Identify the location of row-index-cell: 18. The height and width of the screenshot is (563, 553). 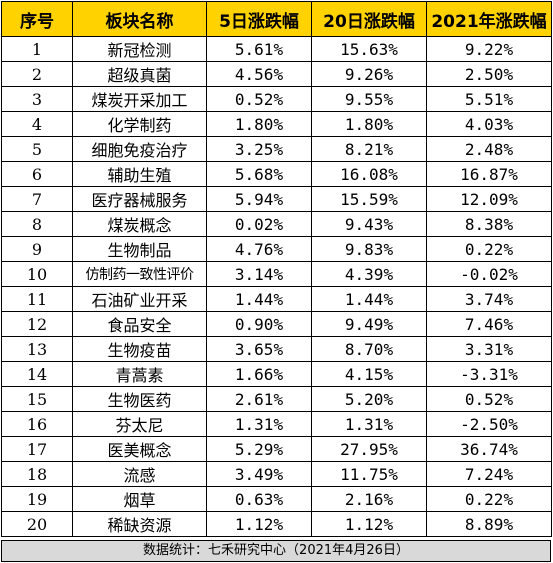
(37, 474).